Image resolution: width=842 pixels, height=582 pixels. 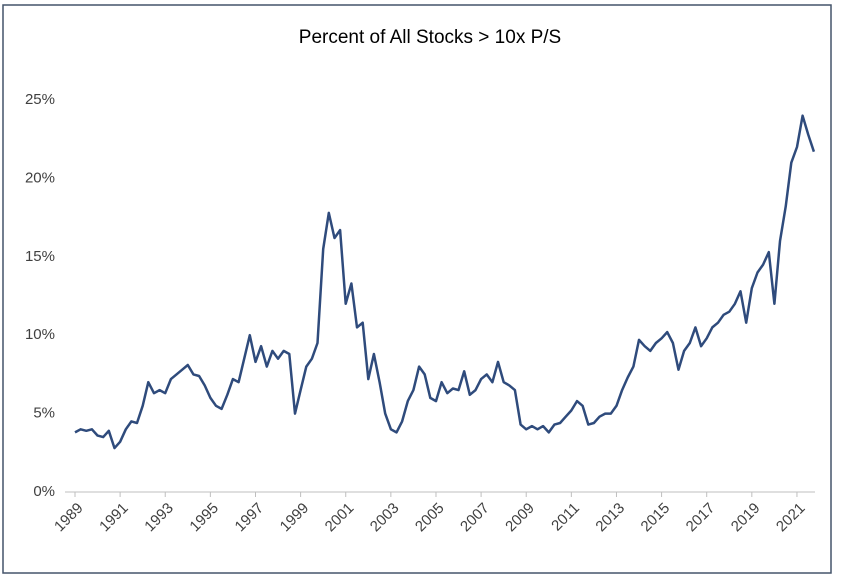 What do you see at coordinates (40, 177) in the screenshot?
I see `y-tick-label: 20%` at bounding box center [40, 177].